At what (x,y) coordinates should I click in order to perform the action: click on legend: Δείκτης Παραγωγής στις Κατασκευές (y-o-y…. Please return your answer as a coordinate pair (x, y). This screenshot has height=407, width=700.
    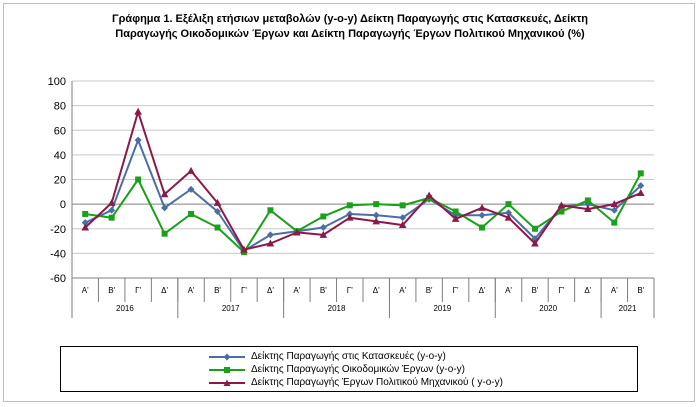
    Looking at the image, I should click on (349, 369).